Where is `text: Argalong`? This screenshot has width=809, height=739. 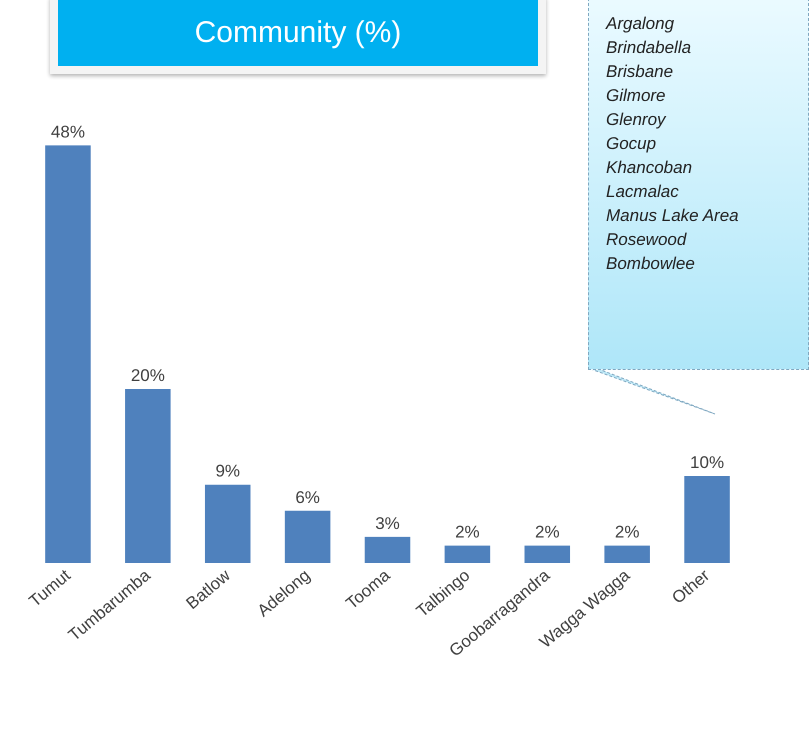
text: Argalong is located at coordinates (641, 24).